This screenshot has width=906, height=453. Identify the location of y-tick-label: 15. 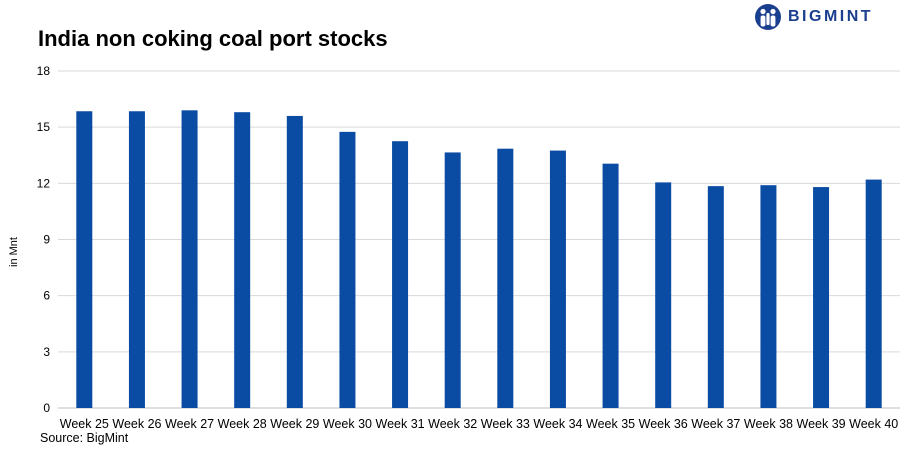
(44, 127).